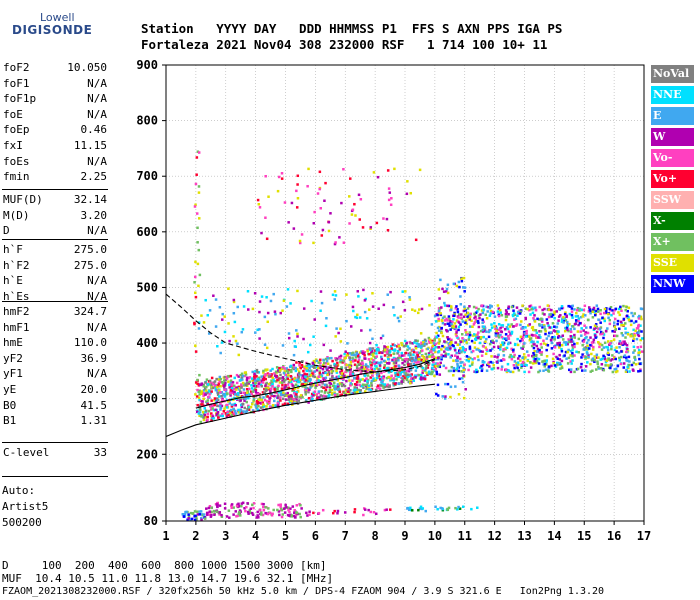 The image size is (700, 600). Describe the element at coordinates (345, 536) in the screenshot. I see `x-tick-label: 7` at that location.